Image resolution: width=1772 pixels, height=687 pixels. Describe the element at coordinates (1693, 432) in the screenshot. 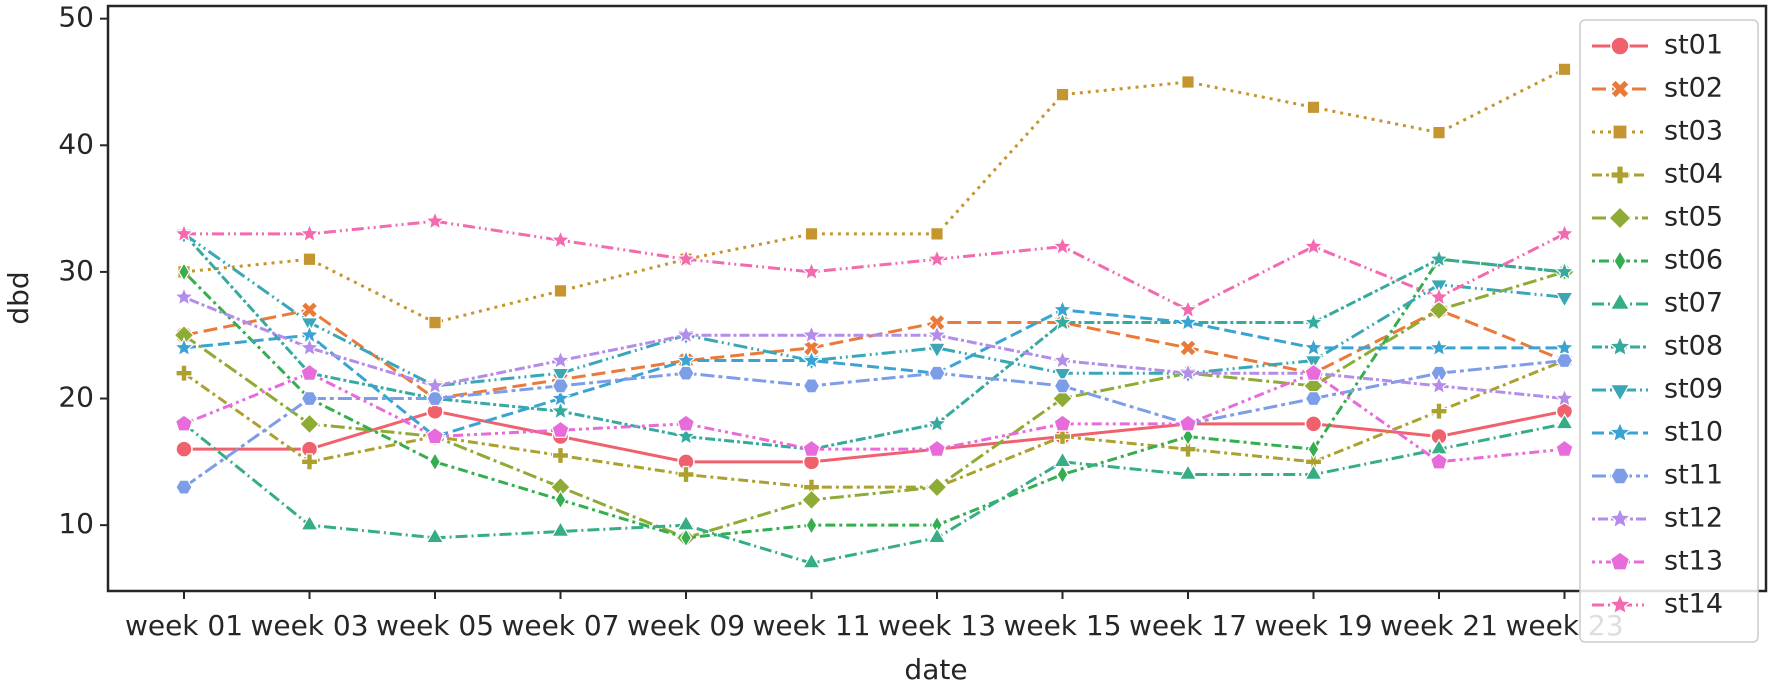

I see `legend-label: st10` at that location.